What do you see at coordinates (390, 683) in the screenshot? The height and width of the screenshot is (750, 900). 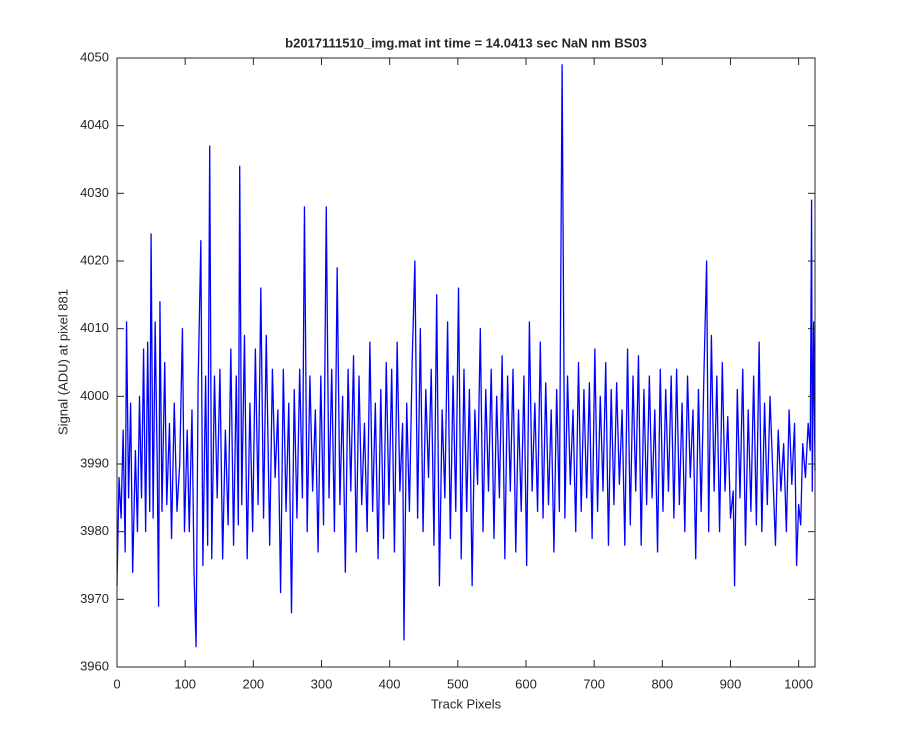 I see `x-tick-label: 400` at bounding box center [390, 683].